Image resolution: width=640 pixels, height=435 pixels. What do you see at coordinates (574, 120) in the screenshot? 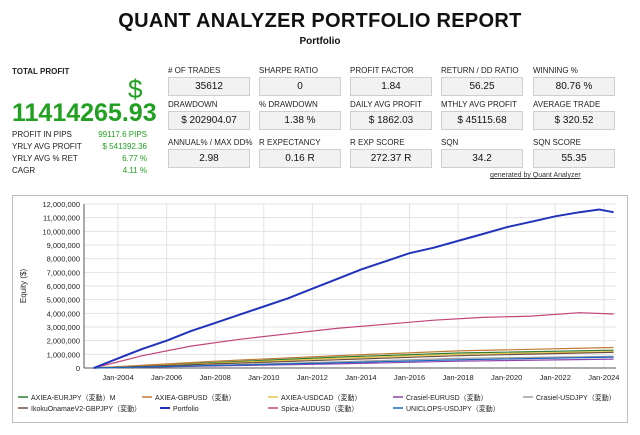
I see `stat-value: $ 320.52` at bounding box center [574, 120].